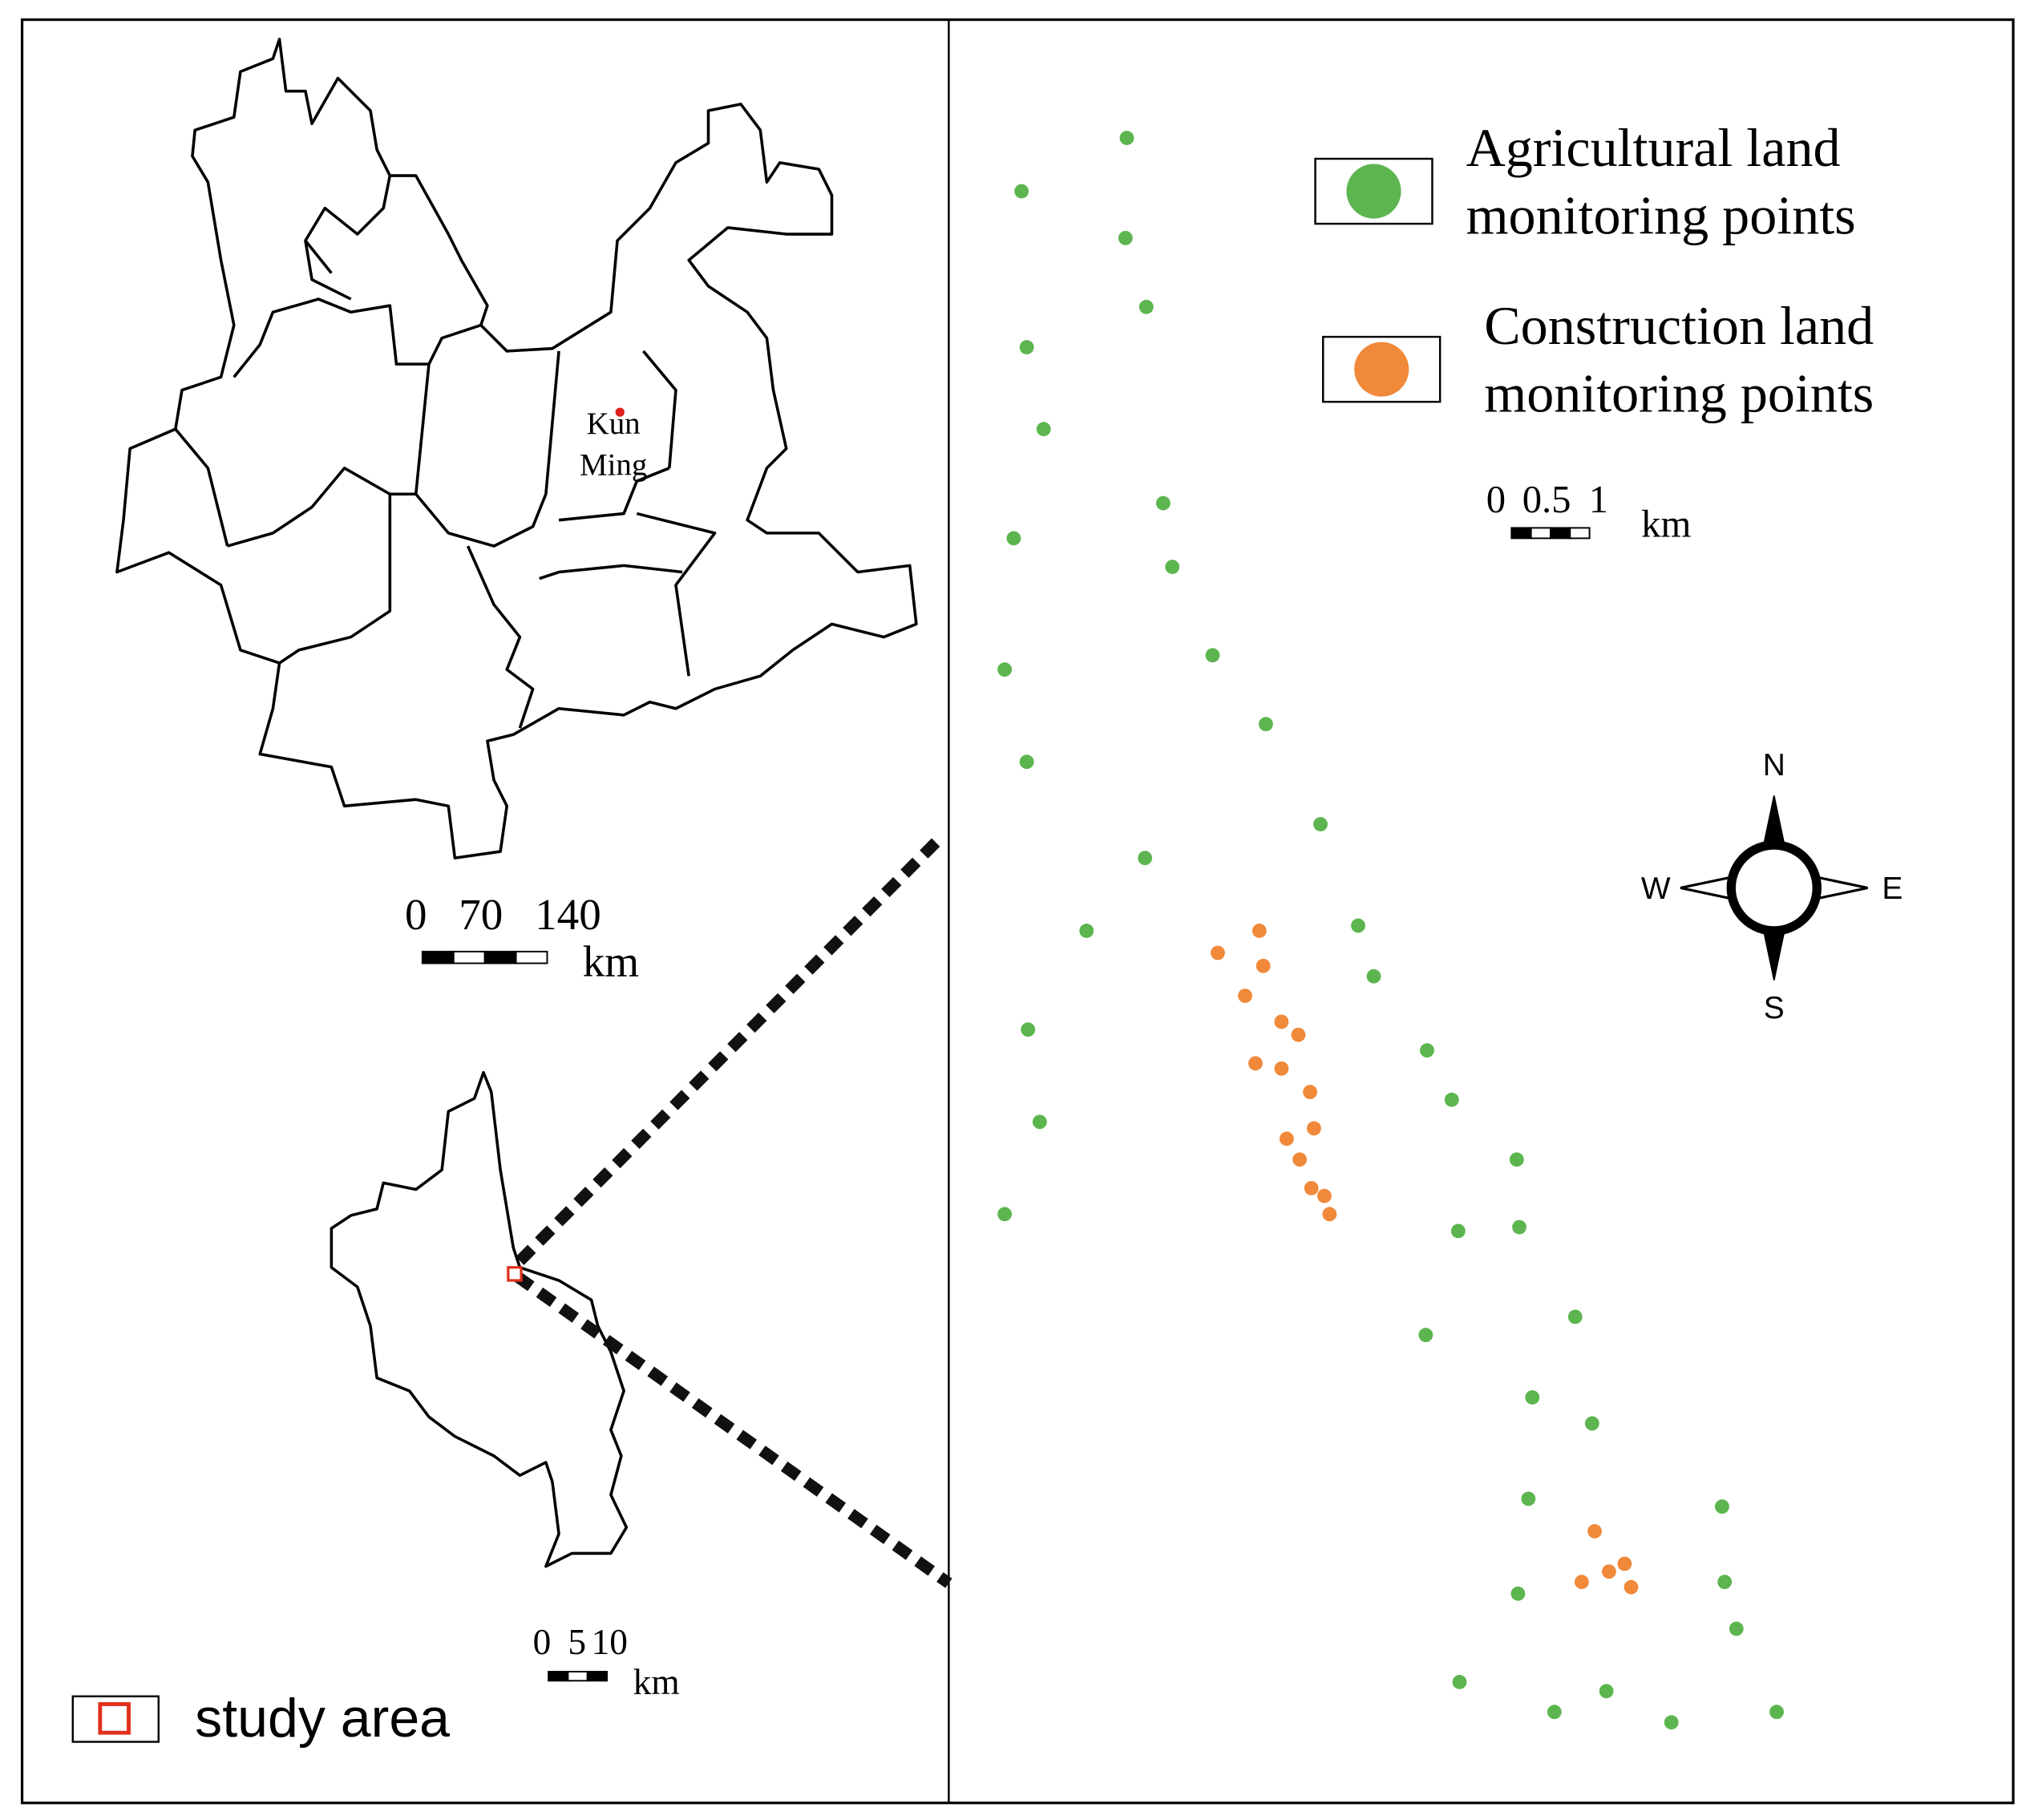 This screenshot has width=2034, height=1820. What do you see at coordinates (1653, 147) in the screenshot?
I see `legend-label: Agricultural land` at bounding box center [1653, 147].